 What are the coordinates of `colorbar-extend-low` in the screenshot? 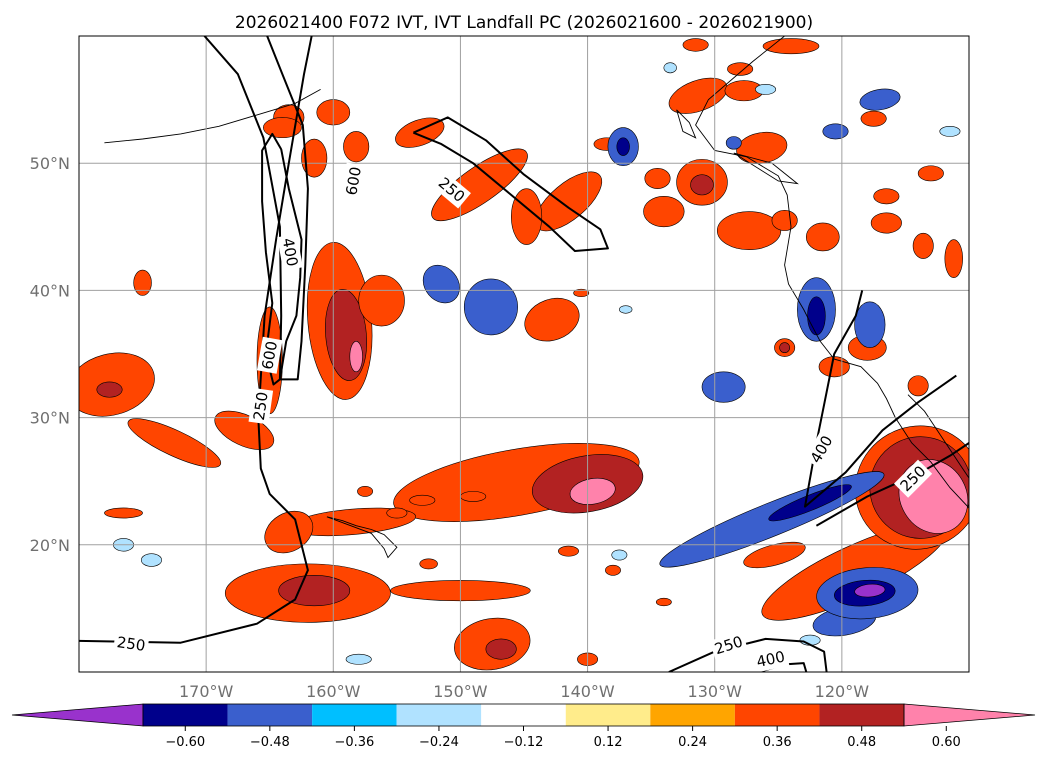 It's located at (77, 715).